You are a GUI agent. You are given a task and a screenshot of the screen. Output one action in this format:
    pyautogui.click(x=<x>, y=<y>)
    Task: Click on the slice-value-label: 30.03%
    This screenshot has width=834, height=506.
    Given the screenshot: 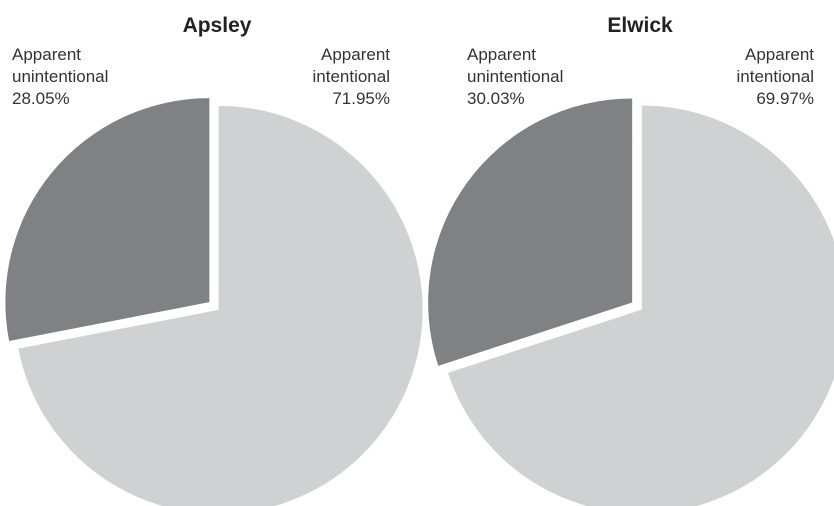 What is the action you would take?
    pyautogui.click(x=496, y=98)
    